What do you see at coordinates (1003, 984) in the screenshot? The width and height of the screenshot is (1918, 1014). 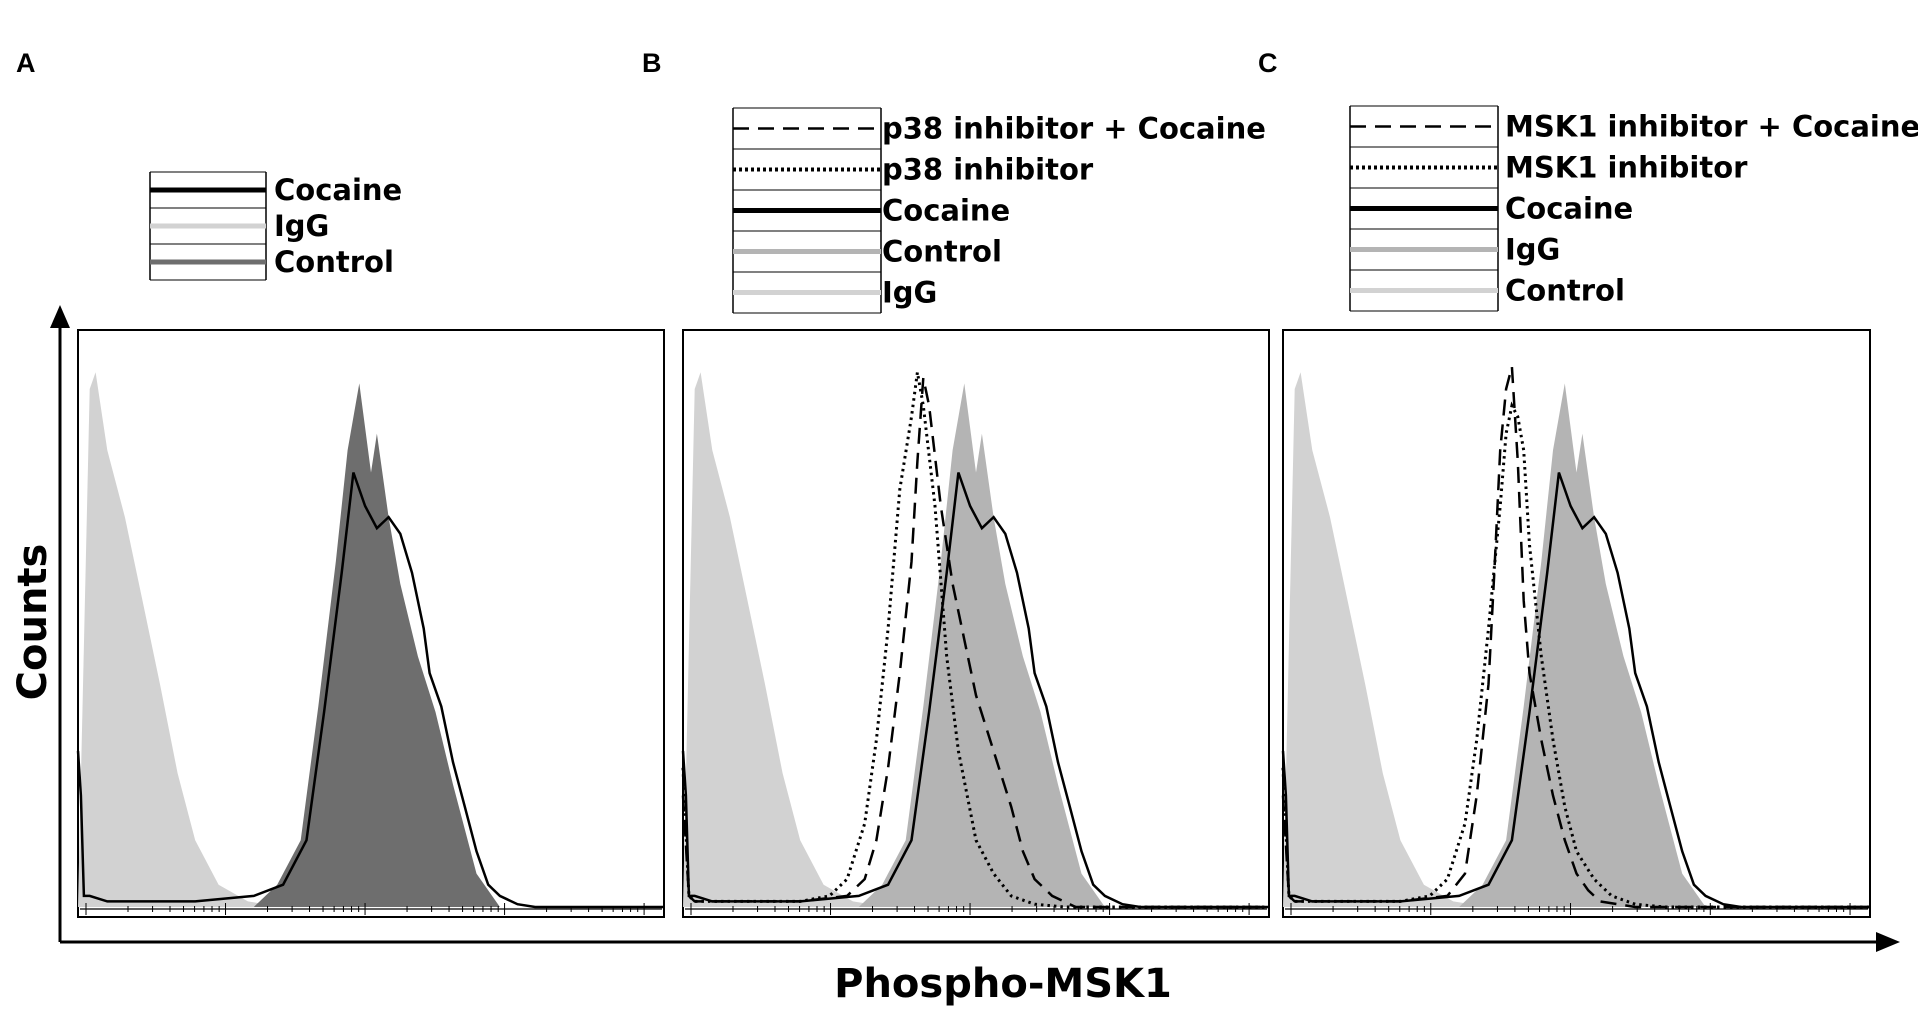 I see `x-axis-title: Phospho-MSK1` at bounding box center [1003, 984].